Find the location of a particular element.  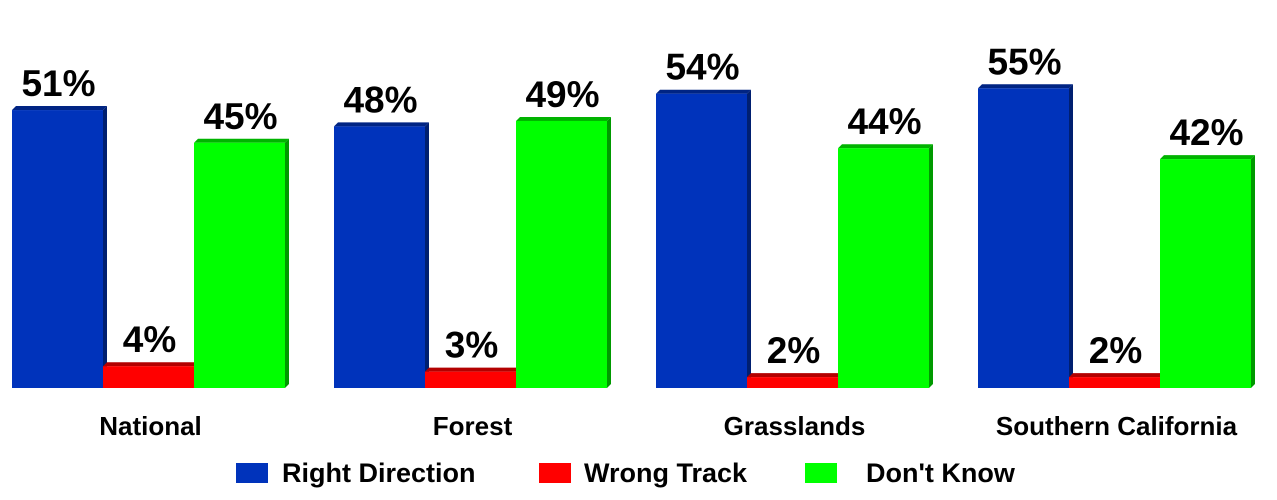

bar-top-right-direction-southern-california is located at coordinates (1025, 86).